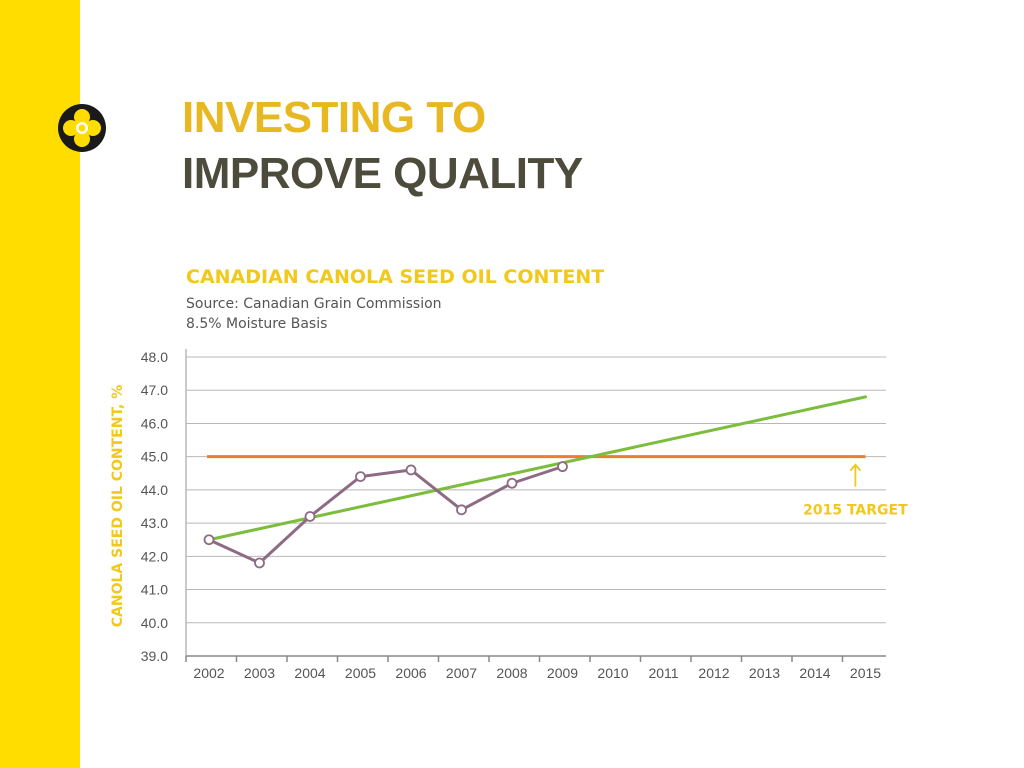  I want to click on y-tick-label: 41.0, so click(154, 590).